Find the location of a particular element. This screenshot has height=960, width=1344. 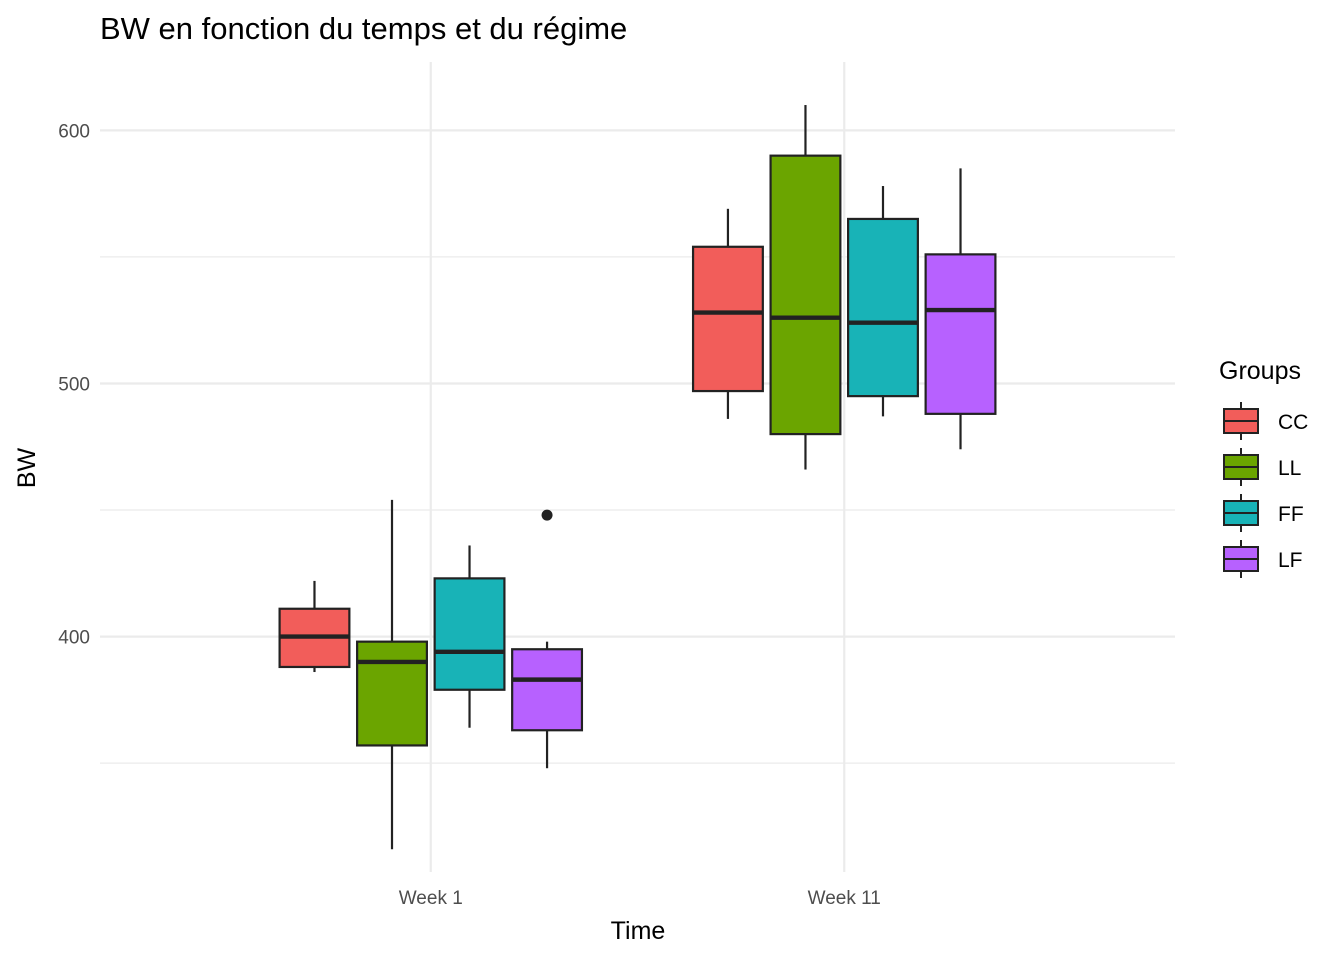

legend-label: LL is located at coordinates (1289, 468).